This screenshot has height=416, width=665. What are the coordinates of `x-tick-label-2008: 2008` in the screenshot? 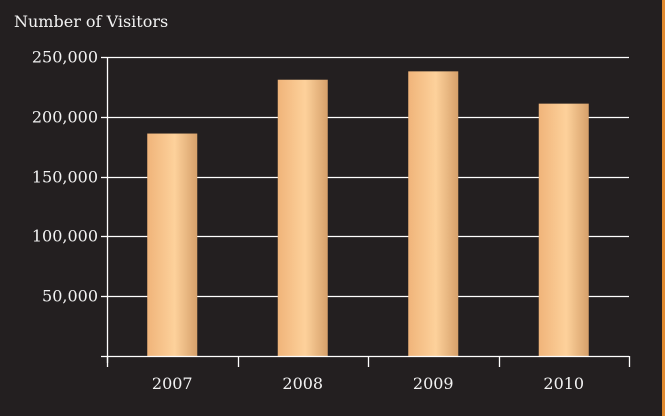 It's located at (302, 383).